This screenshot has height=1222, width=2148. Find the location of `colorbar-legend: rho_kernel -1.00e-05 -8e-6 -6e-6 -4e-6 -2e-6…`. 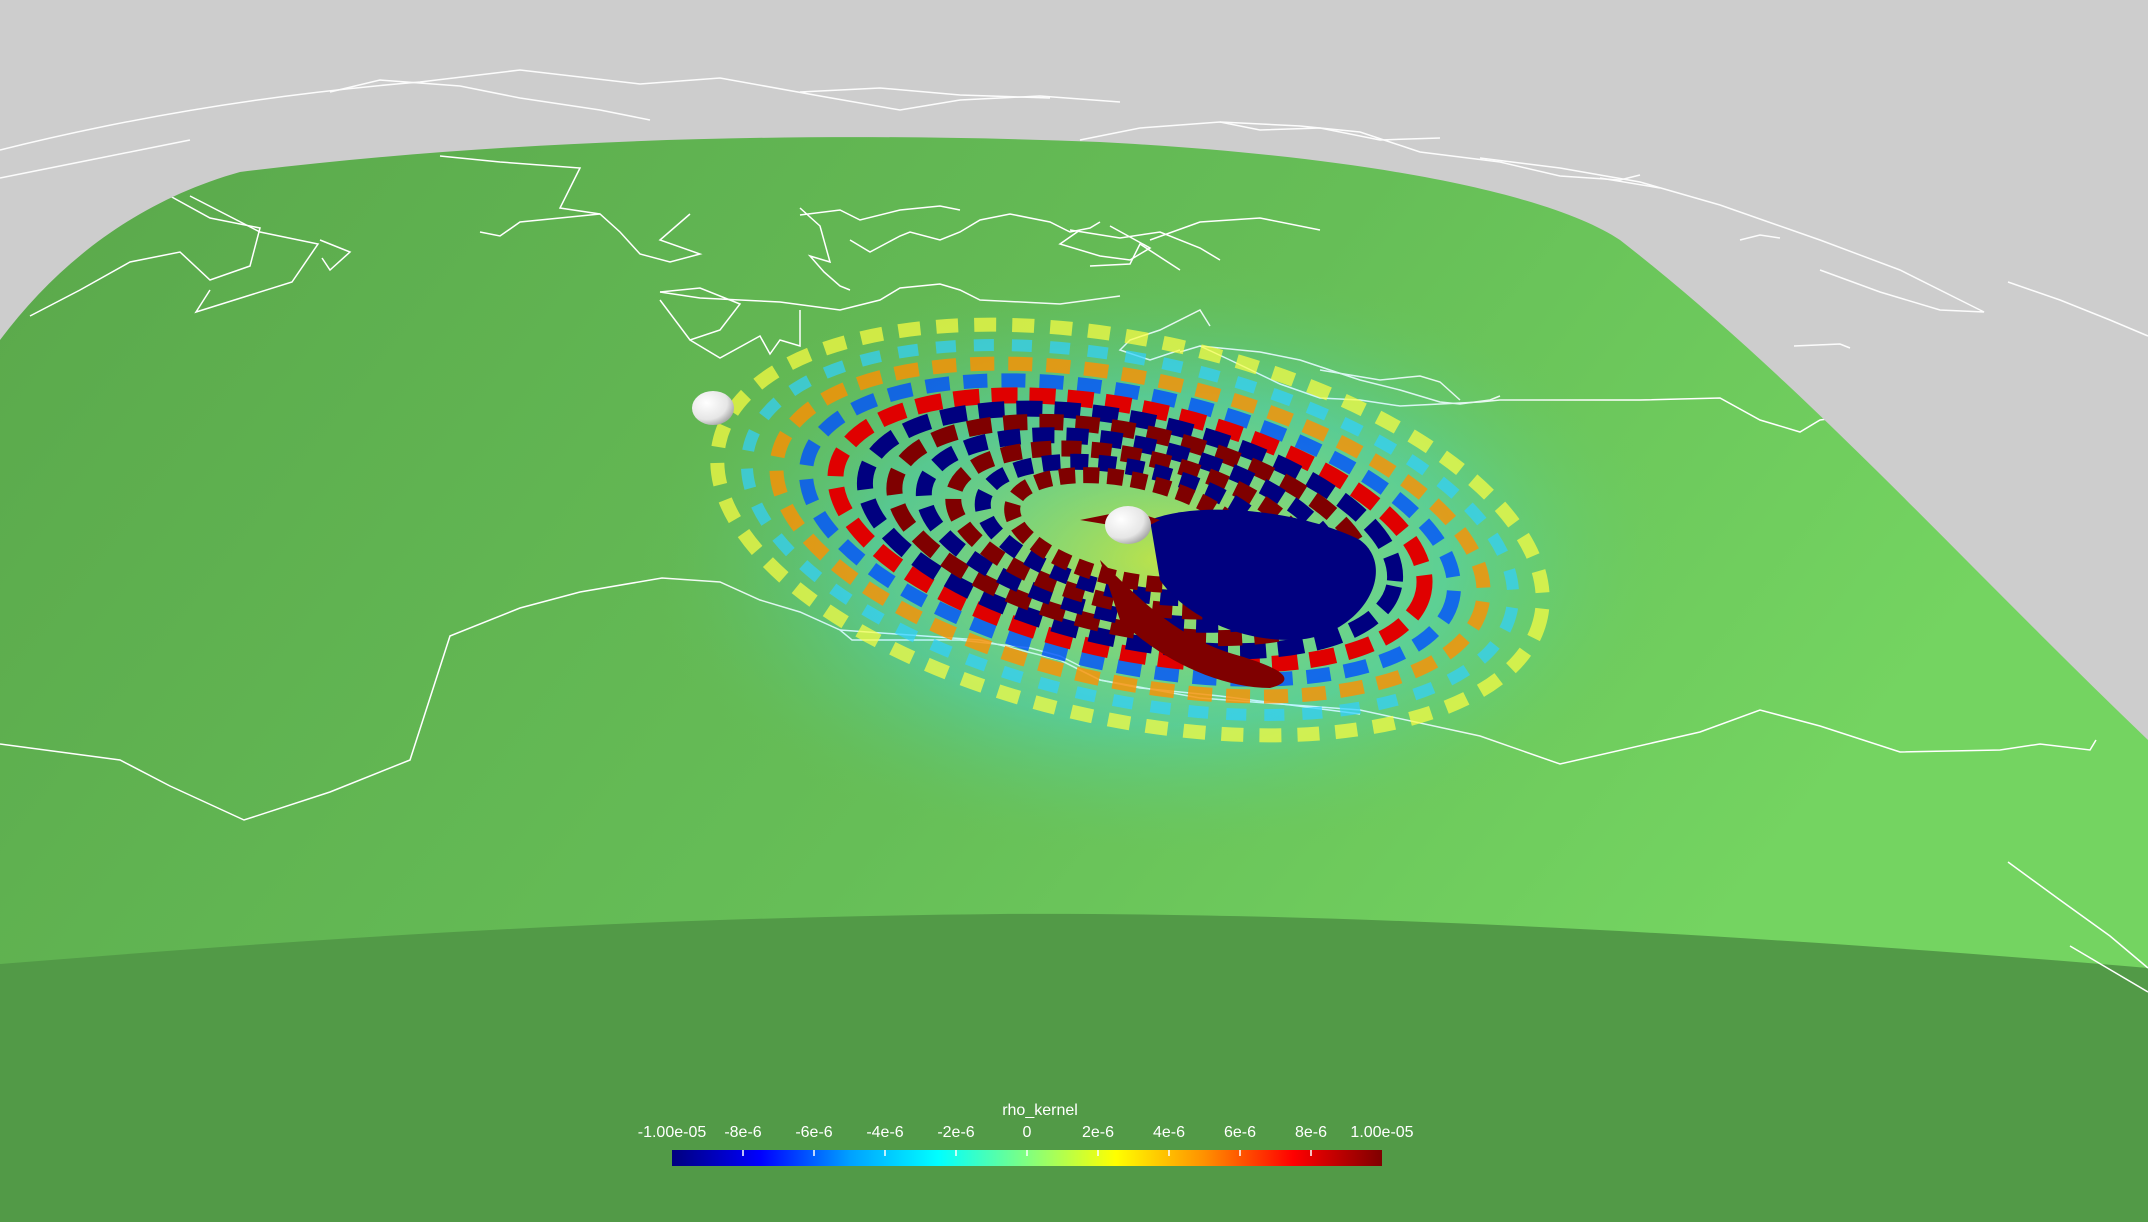

colorbar-legend: rho_kernel -1.00e-05 -8e-6 -6e-6 -4e-6 -2e-6… is located at coordinates (1040, 1134).